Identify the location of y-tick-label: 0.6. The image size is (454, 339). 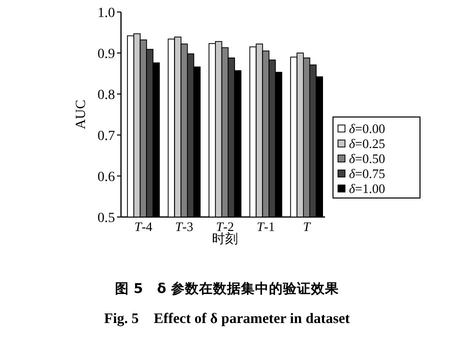
(106, 177).